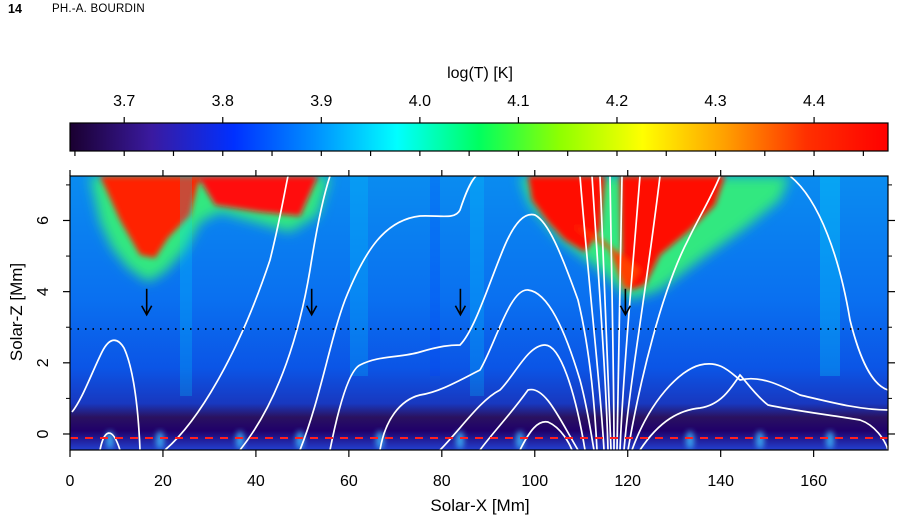 This screenshot has width=908, height=521. What do you see at coordinates (208, 12) in the screenshot?
I see `page-header: 14 PH.-A. BOURDIN` at bounding box center [208, 12].